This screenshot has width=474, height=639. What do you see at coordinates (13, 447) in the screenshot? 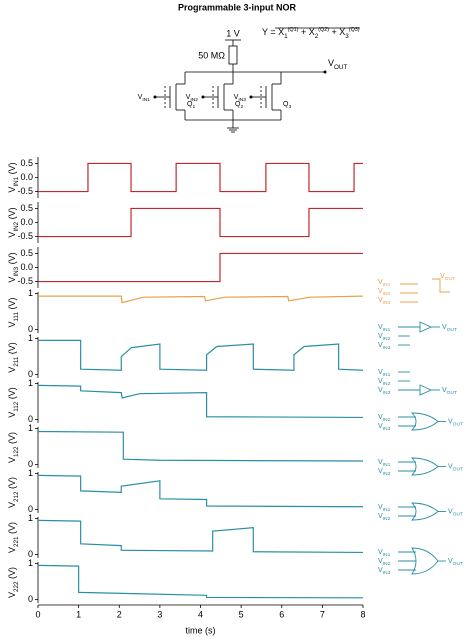
I see `y-axis-label: V122 (V)` at bounding box center [13, 447].